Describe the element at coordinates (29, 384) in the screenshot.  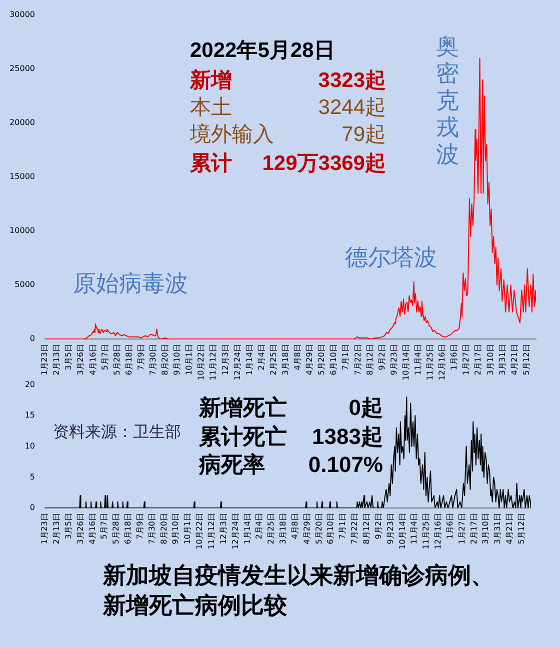
I see `y-tick-label: 20` at that location.